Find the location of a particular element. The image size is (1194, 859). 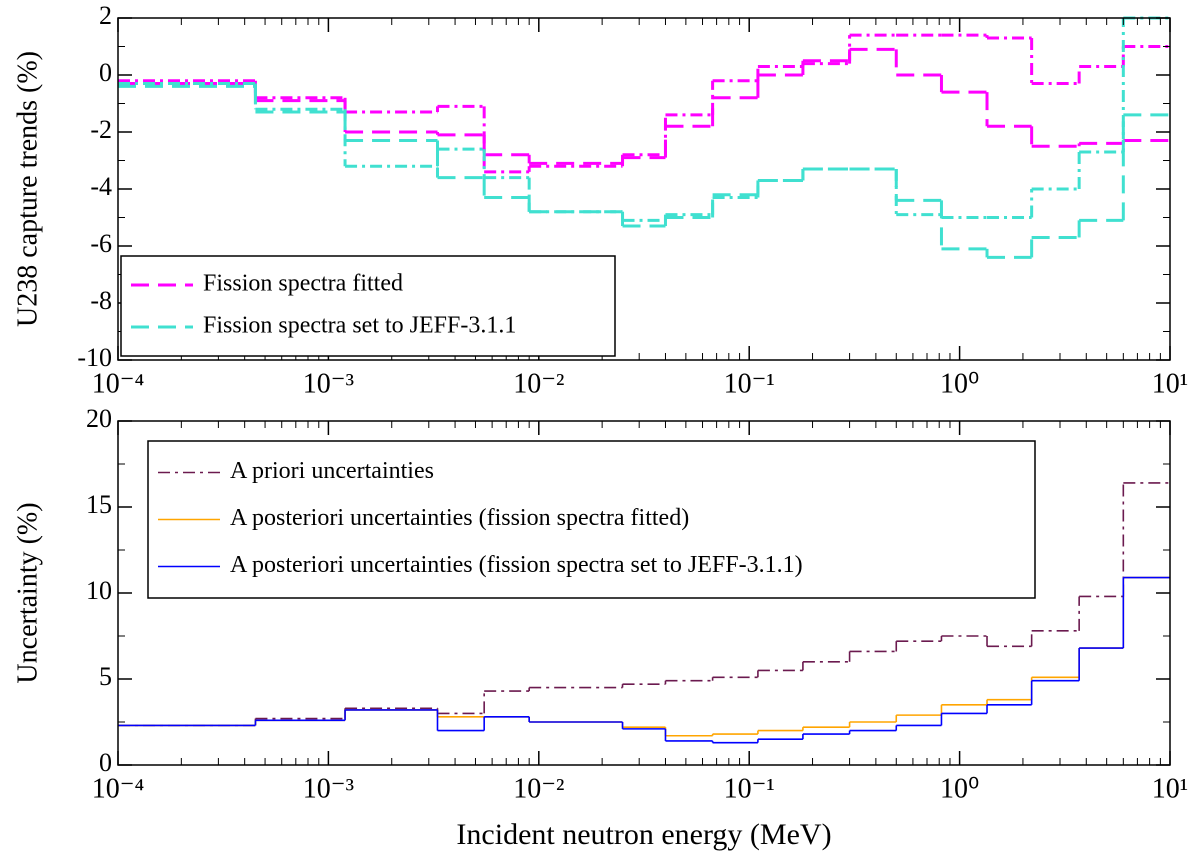

y-tick-label: 15 is located at coordinates (99, 504).